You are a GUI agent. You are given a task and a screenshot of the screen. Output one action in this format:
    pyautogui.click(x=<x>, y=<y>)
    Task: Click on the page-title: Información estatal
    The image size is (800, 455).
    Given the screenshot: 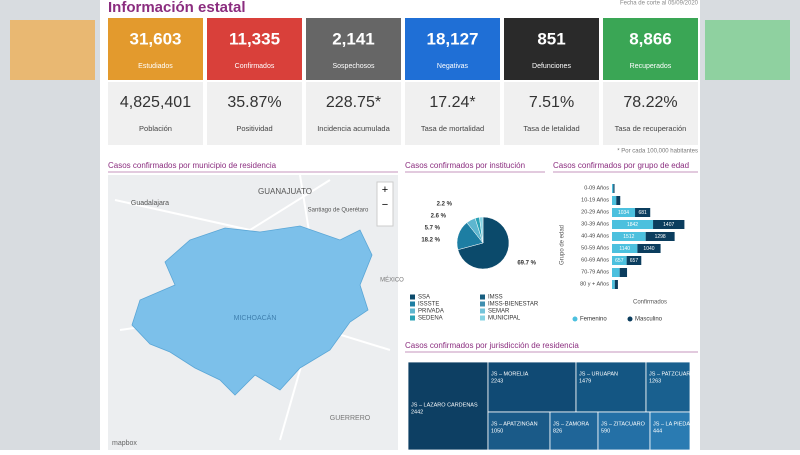 What is the action you would take?
    pyautogui.click(x=177, y=8)
    